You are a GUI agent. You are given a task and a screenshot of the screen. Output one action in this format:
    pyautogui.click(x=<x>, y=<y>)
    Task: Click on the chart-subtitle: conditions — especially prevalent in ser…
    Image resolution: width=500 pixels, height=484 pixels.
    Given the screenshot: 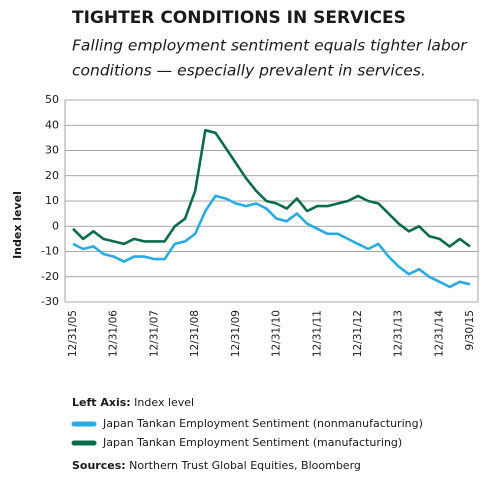 What is the action you would take?
    pyautogui.click(x=249, y=71)
    